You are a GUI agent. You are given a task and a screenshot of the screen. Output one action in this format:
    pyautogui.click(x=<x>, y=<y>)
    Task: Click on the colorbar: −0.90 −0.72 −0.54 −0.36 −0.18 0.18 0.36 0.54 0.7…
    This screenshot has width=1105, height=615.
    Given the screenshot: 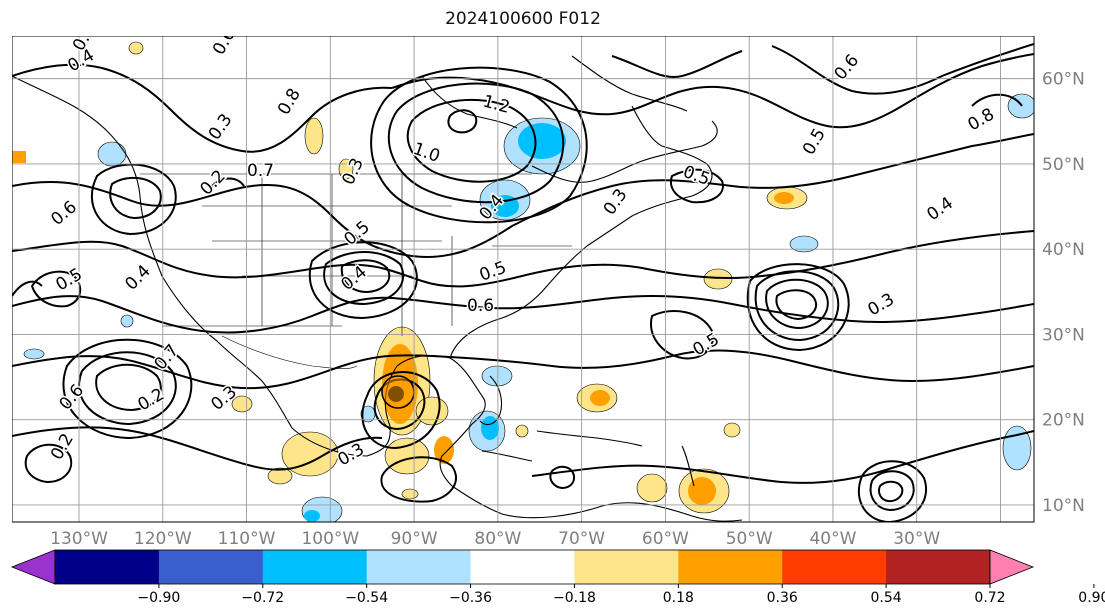 What is the action you would take?
    pyautogui.click(x=557, y=577)
    